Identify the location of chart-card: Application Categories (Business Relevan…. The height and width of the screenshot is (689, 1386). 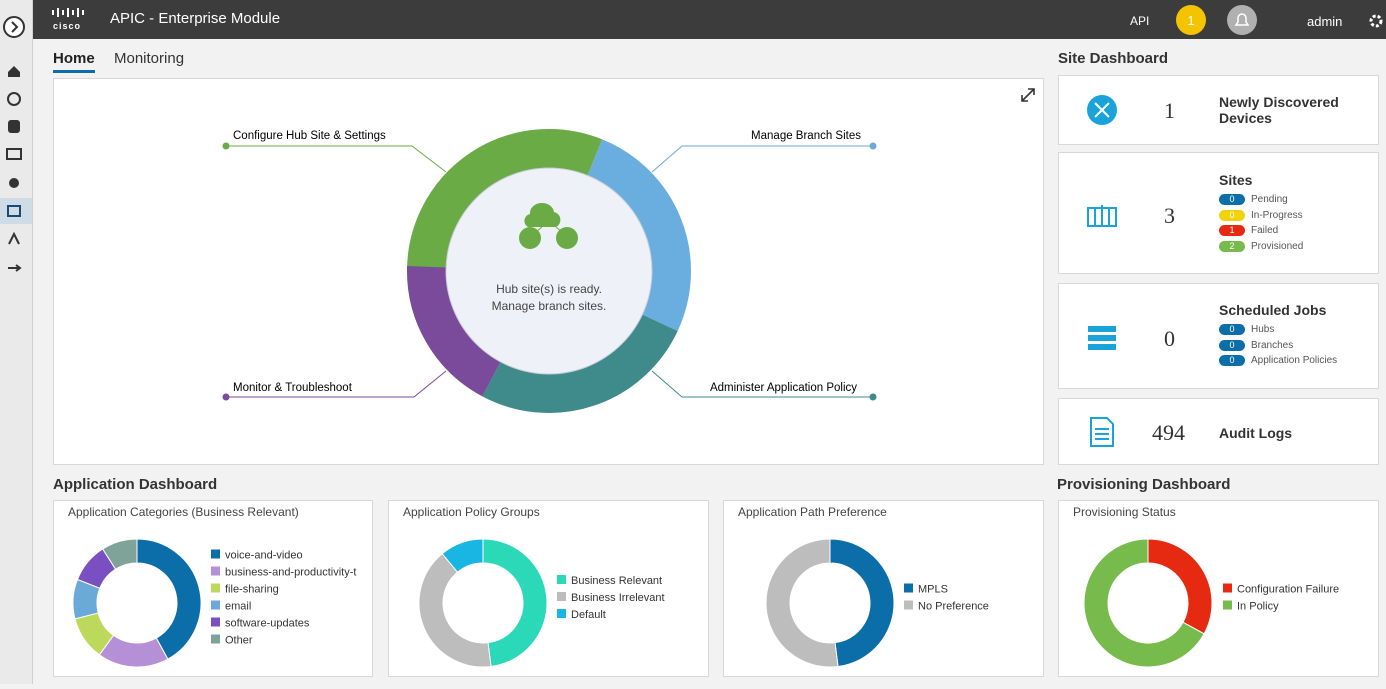
(213, 588).